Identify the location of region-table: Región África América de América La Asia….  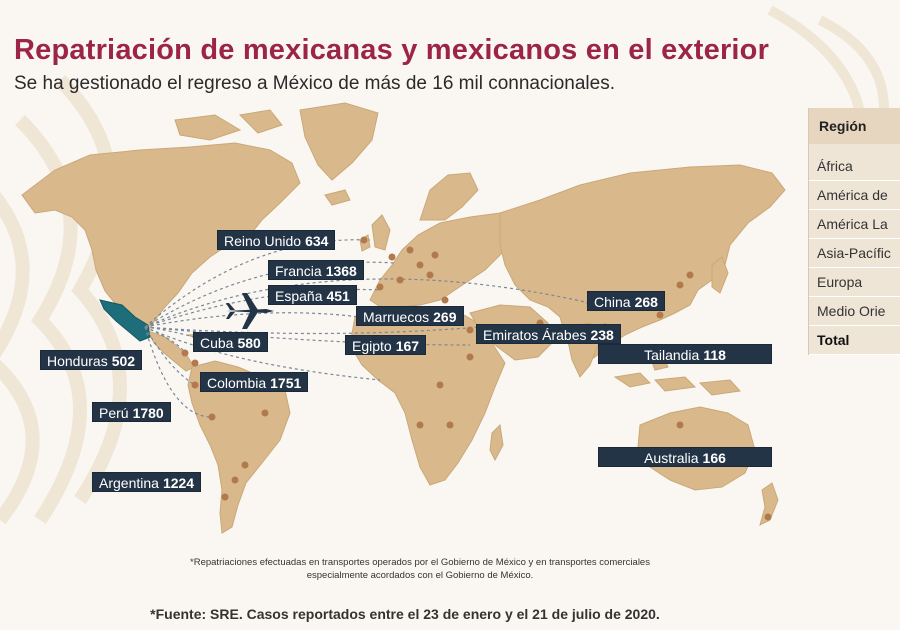
(854, 231).